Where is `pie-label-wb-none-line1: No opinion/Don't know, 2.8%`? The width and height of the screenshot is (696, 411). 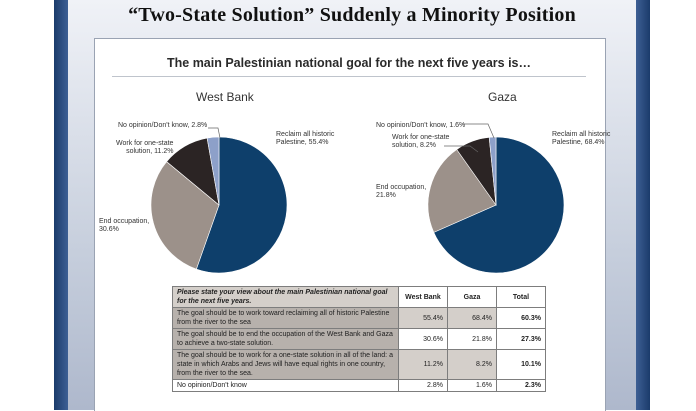 pie-label-wb-none-line1: No opinion/Don't know, 2.8% is located at coordinates (163, 125).